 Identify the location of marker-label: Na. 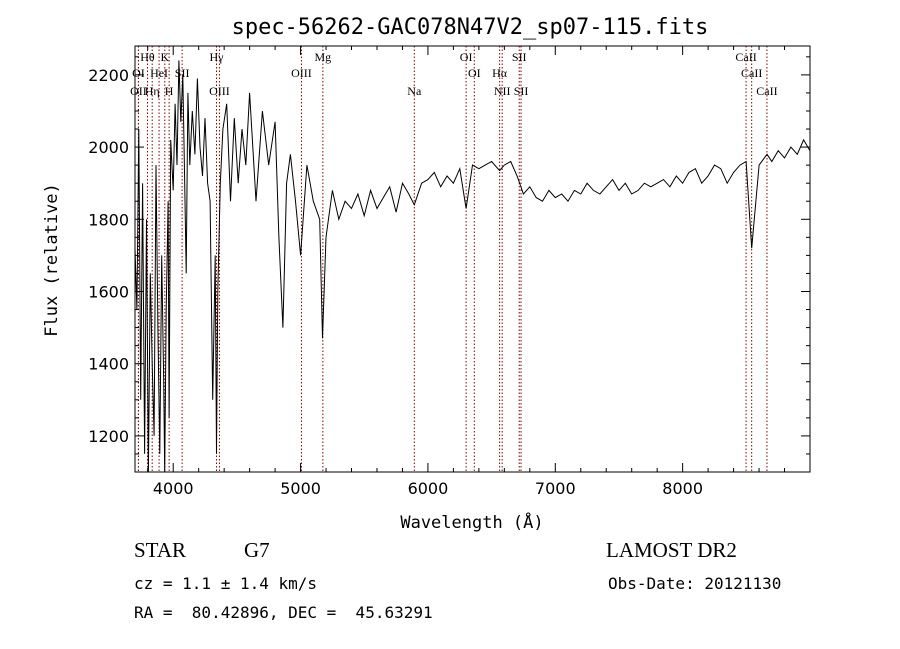
(414, 91).